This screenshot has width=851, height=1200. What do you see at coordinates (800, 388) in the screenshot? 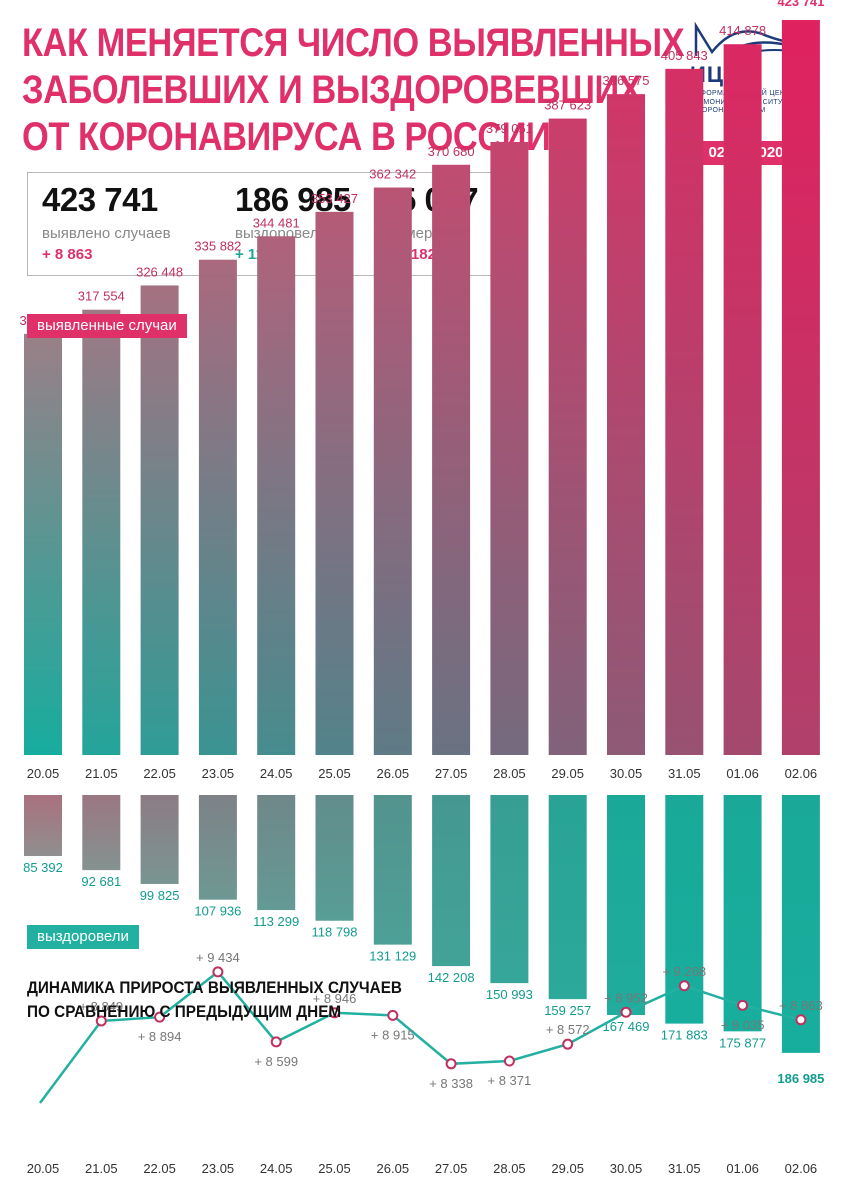
I see `cases-bar-02.06` at bounding box center [800, 388].